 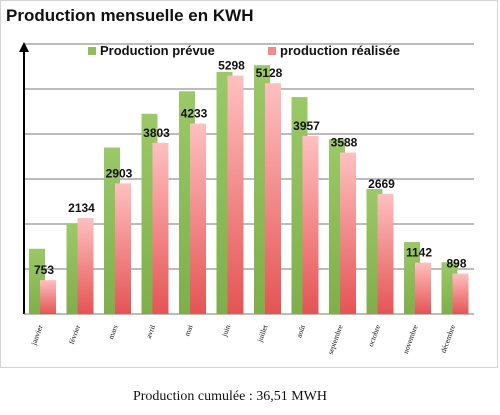 What do you see at coordinates (419, 253) in the screenshot?
I see `data-label-novembre: 1142` at bounding box center [419, 253].